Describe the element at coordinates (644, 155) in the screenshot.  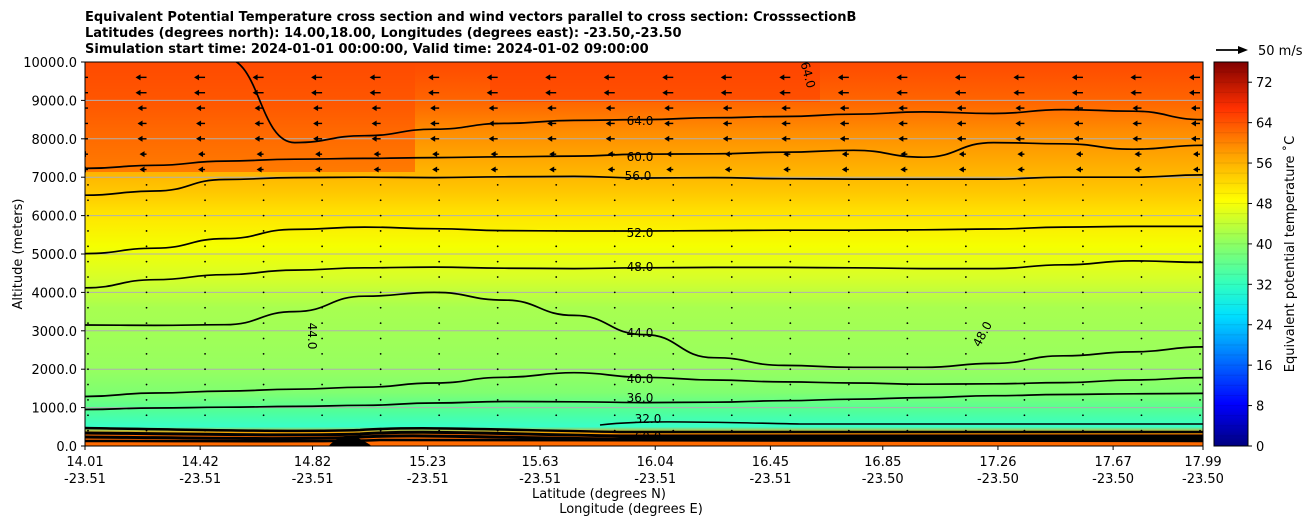
I see `contour-line-60.0` at that location.